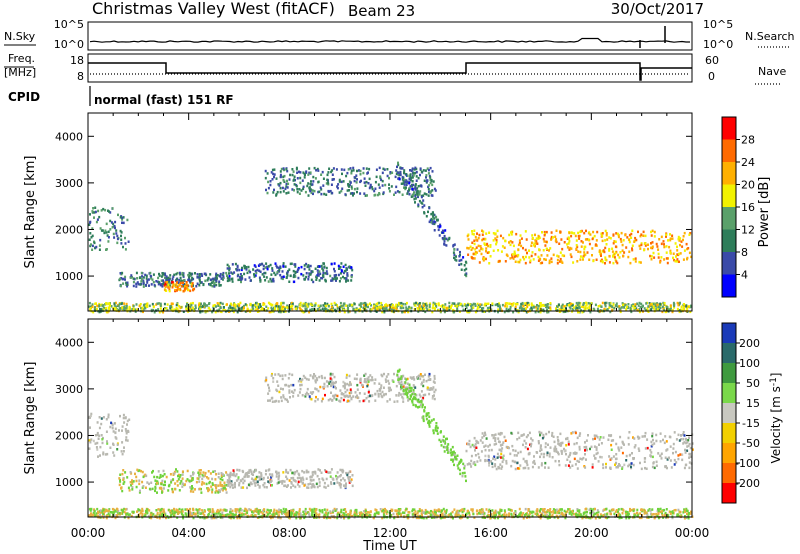 The width and height of the screenshot is (800, 554). Describe the element at coordinates (748, 207) in the screenshot. I see `colorbar-tick-label: 16` at that location.